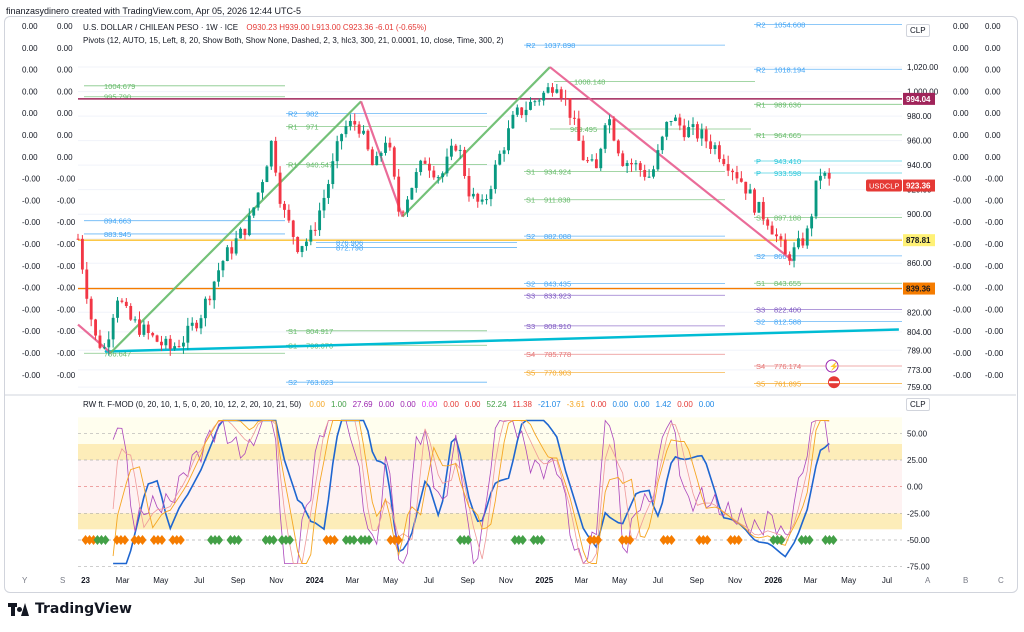 The height and width of the screenshot is (632, 1024). What do you see at coordinates (919, 263) in the screenshot?
I see `price-tick-label: 860.00` at bounding box center [919, 263].